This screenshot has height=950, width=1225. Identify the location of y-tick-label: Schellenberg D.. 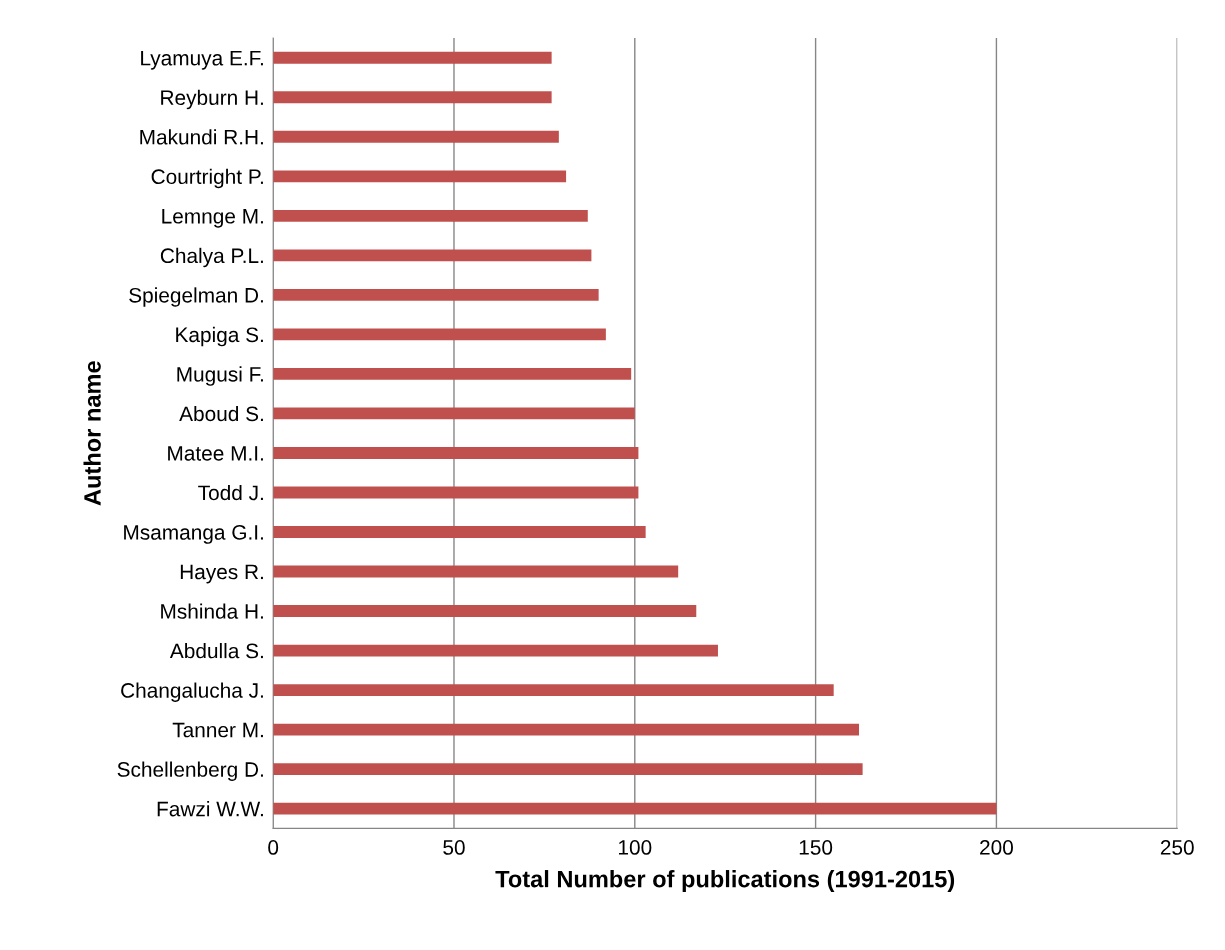
(190, 771).